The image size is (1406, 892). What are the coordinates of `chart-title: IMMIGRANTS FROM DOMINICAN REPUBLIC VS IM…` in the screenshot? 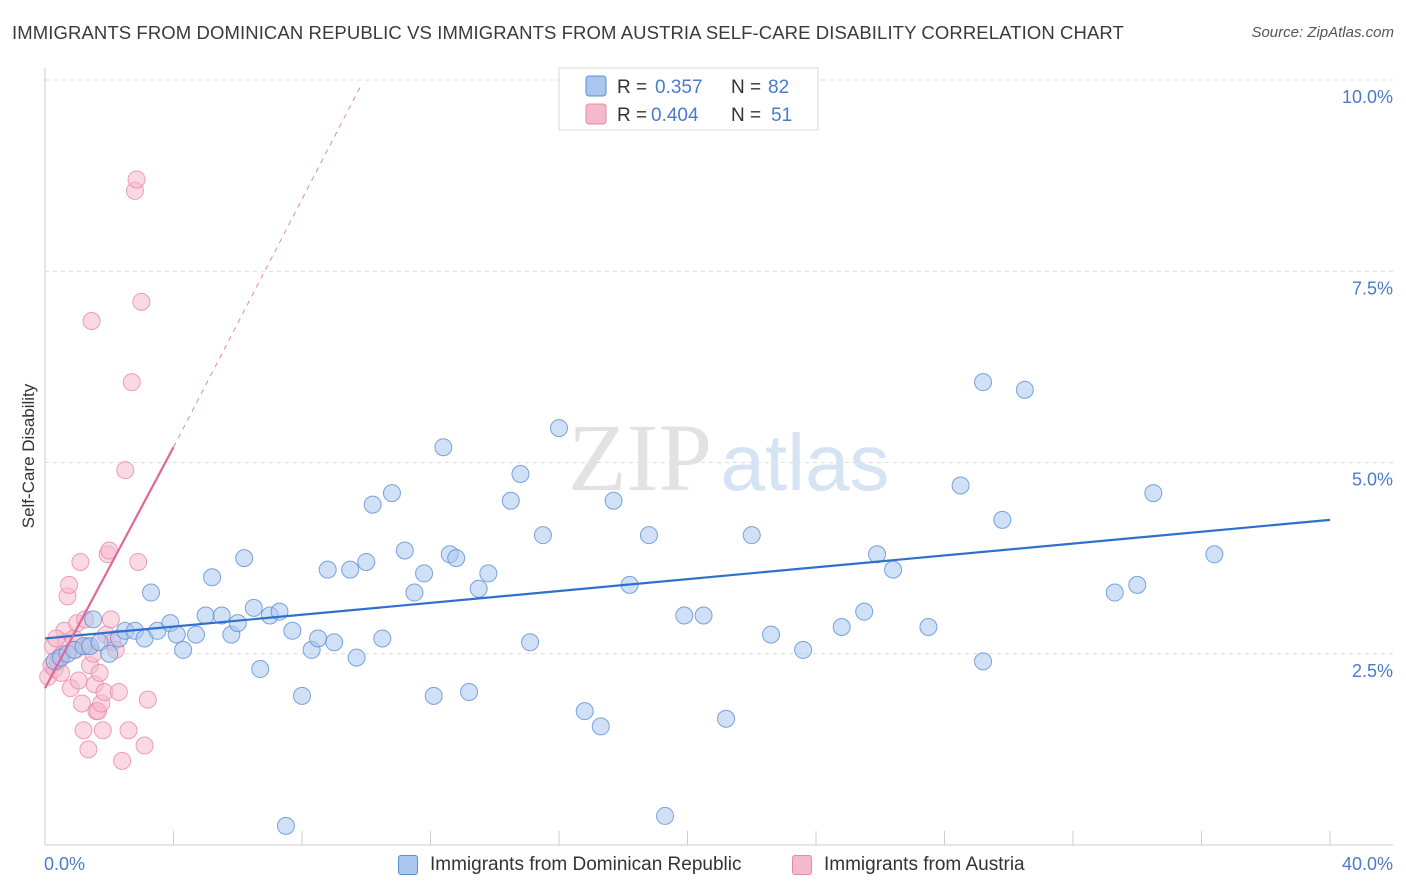 It's located at (568, 32).